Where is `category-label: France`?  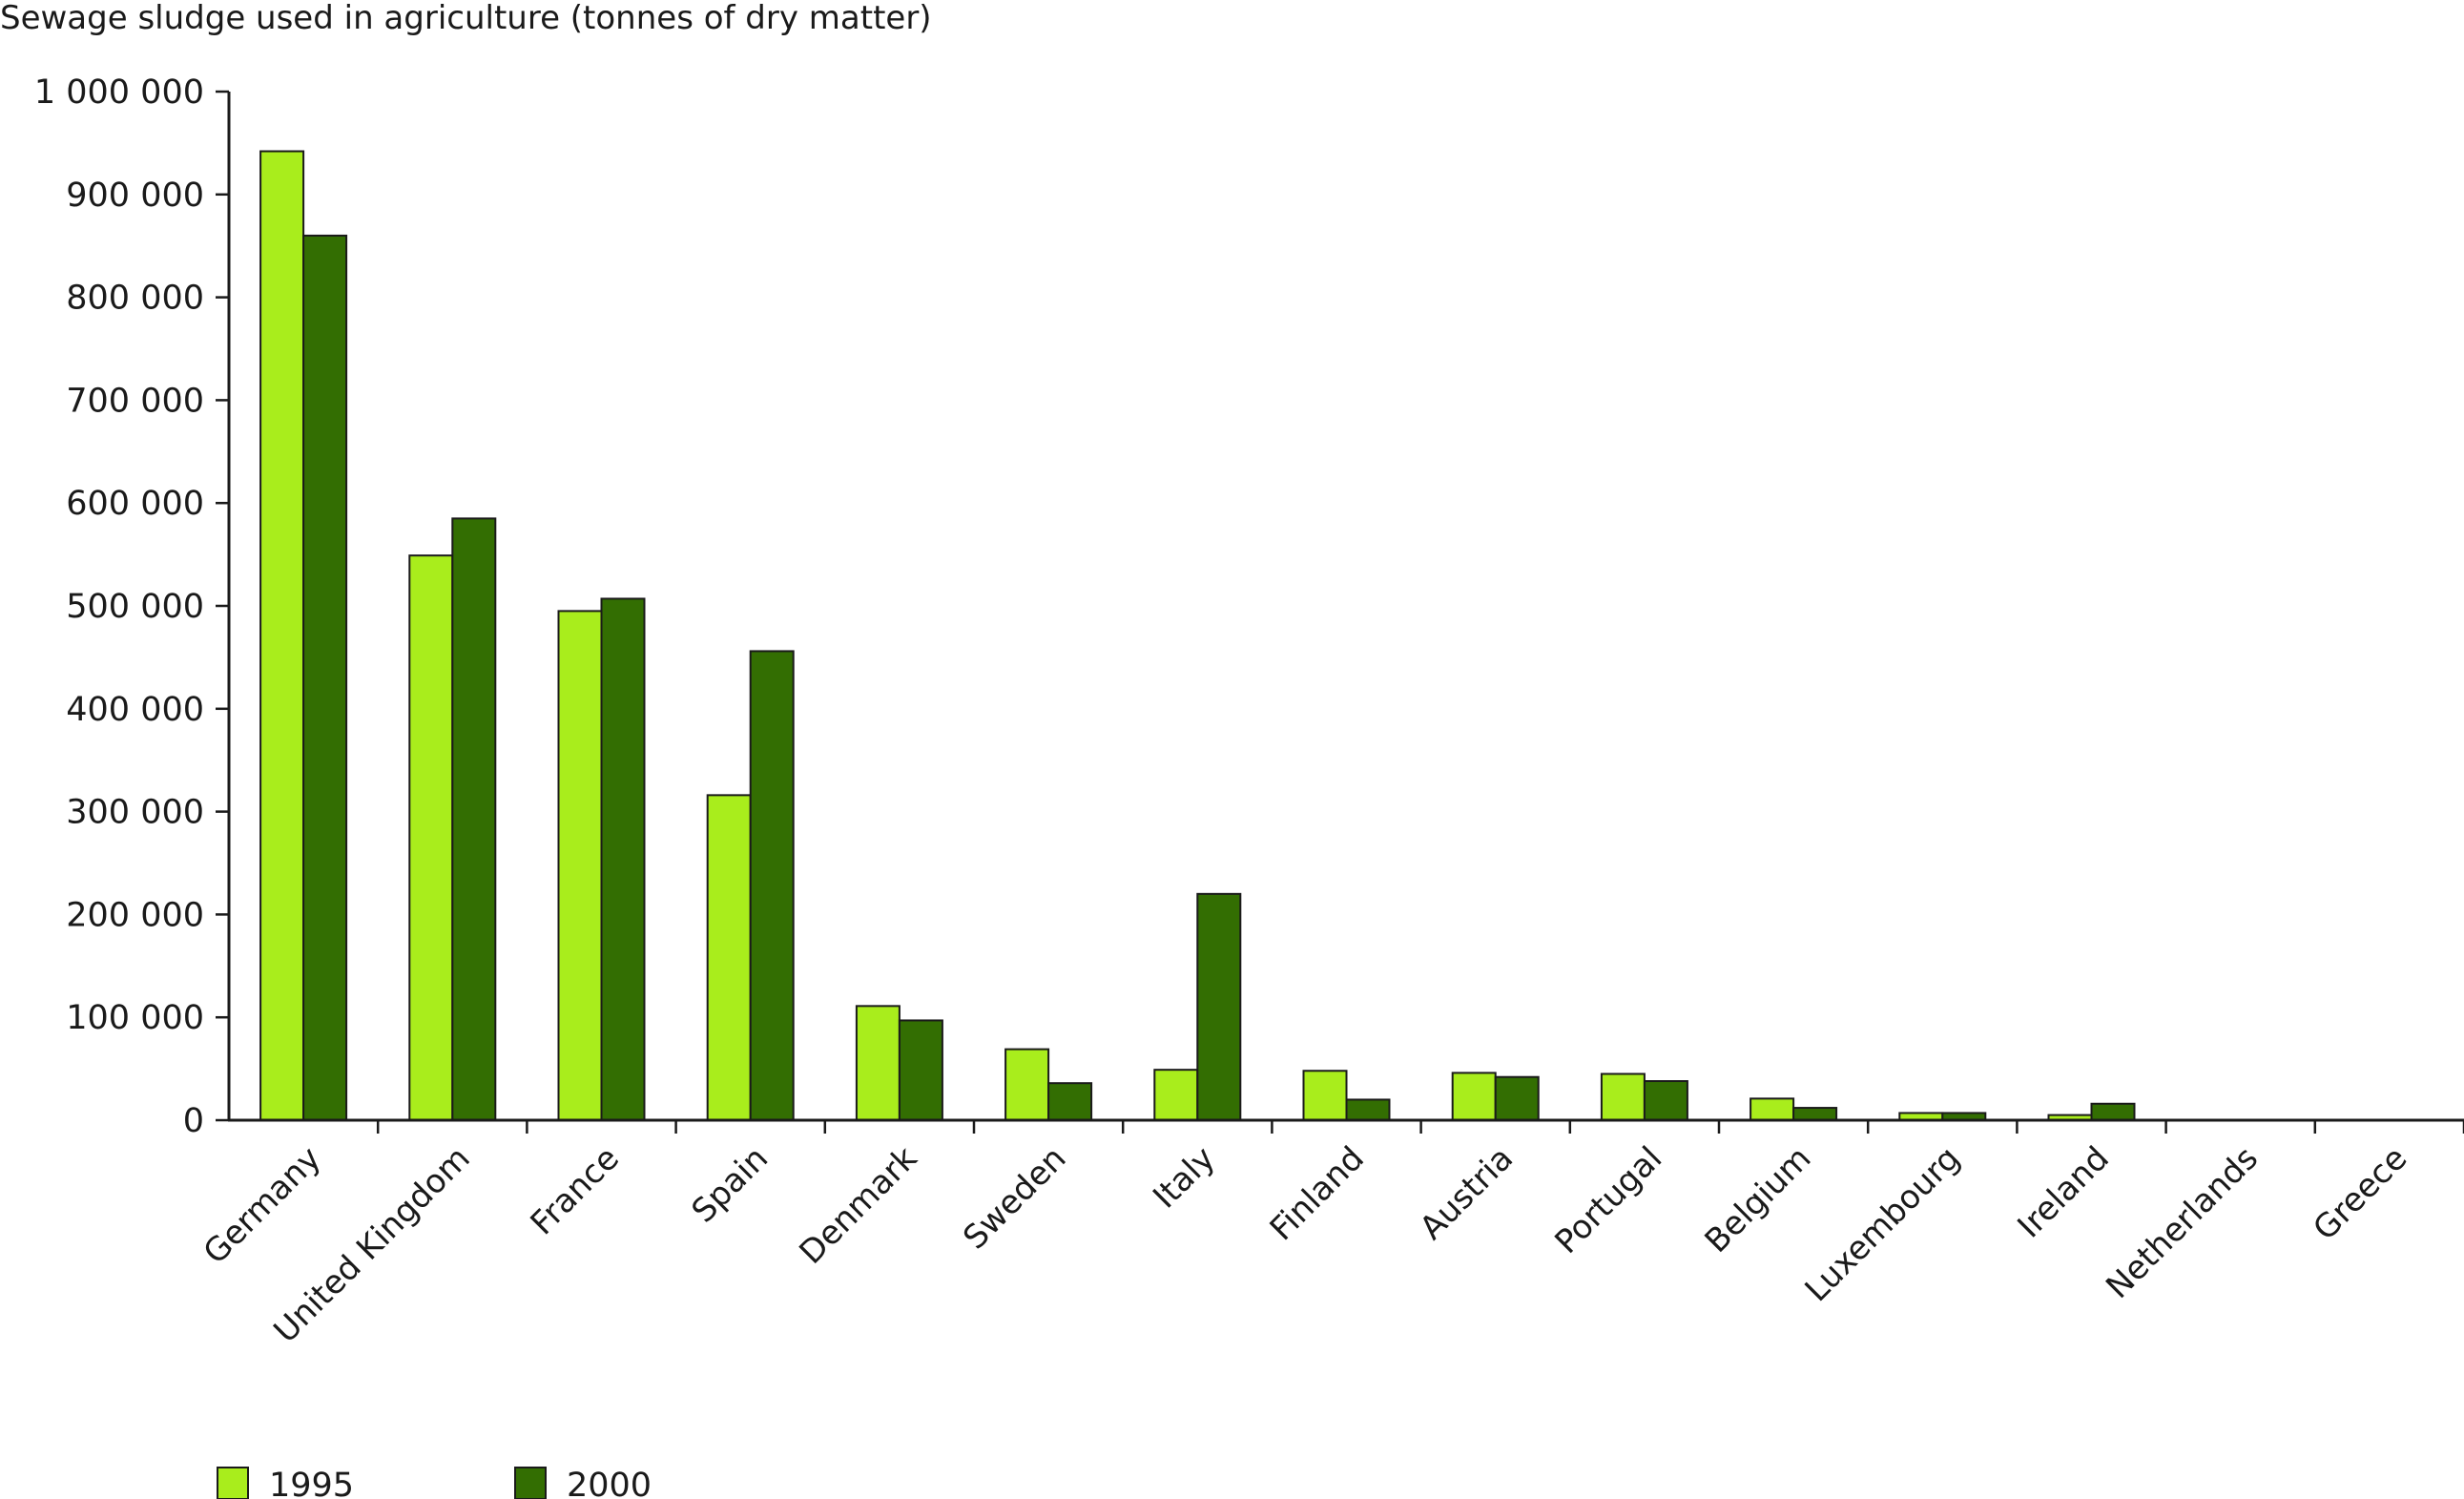 category-label: France is located at coordinates (575, 1191).